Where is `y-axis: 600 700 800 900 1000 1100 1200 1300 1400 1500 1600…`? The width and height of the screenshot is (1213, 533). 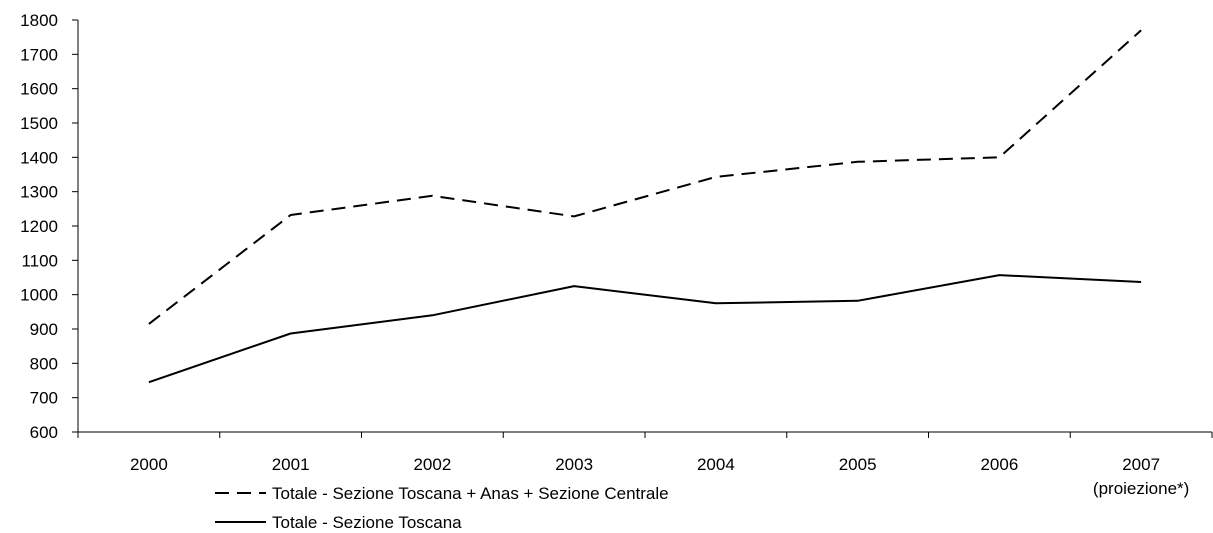
y-axis: 600 700 800 900 1000 1100 1200 1300 1400 1500 1600… is located at coordinates (49, 226).